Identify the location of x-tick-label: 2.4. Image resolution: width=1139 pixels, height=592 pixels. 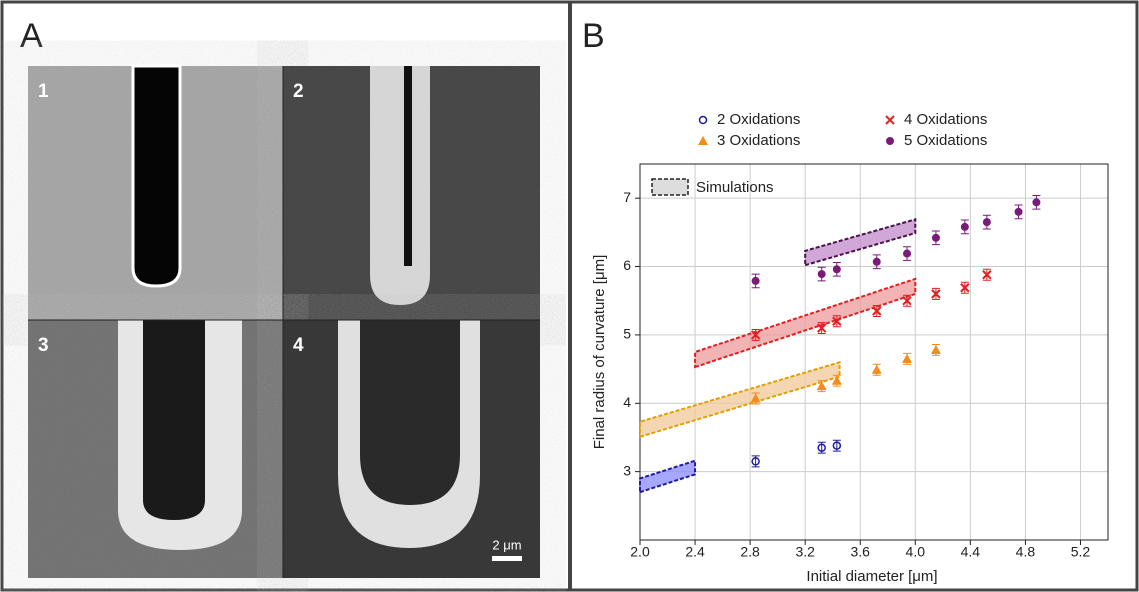
(695, 552).